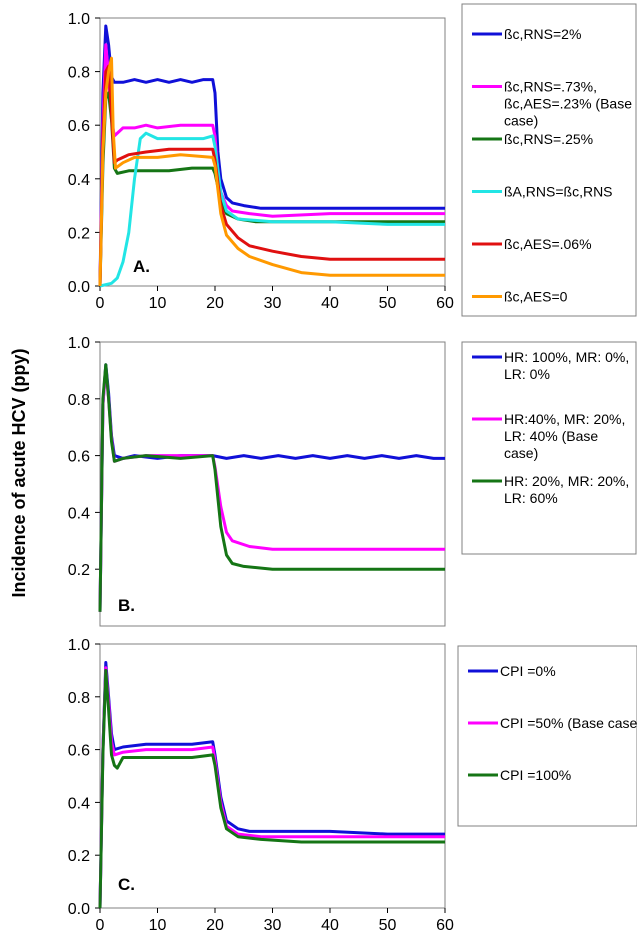  What do you see at coordinates (79, 343) in the screenshot?
I see `panel-b-ytick-label: 1.0` at bounding box center [79, 343].